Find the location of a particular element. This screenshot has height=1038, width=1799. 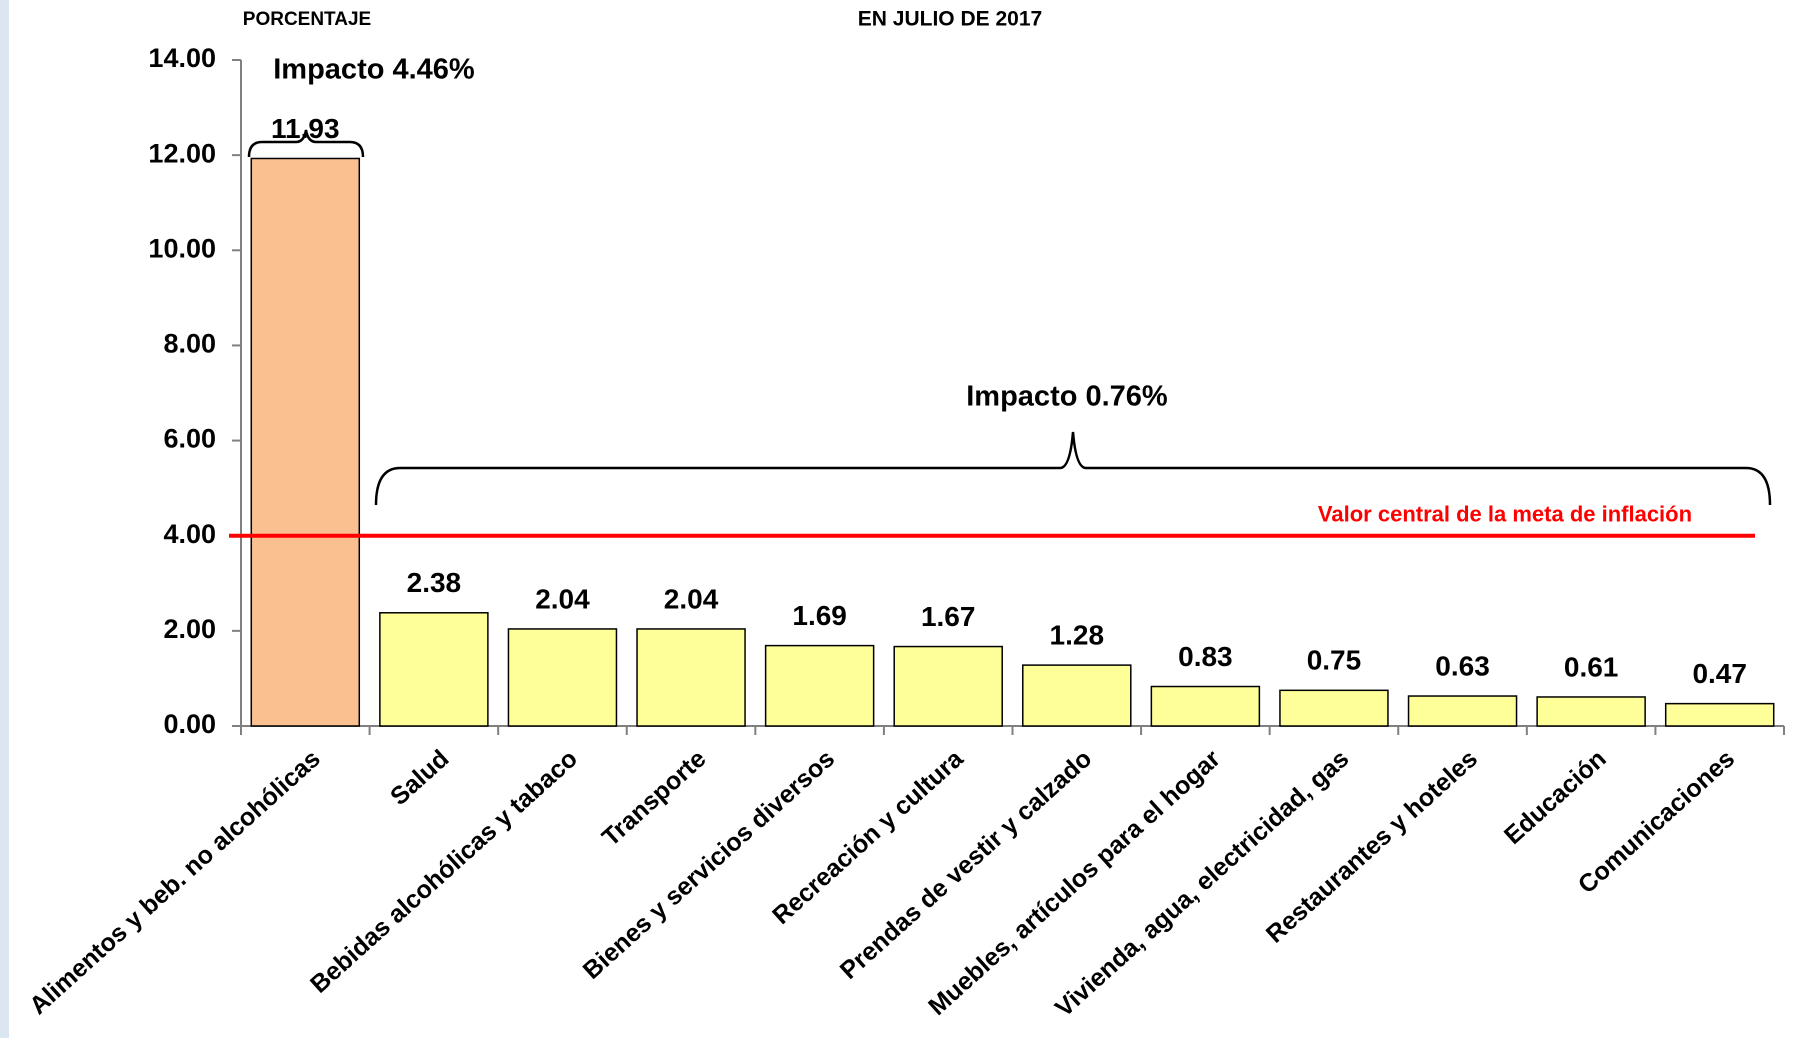

x-tick-label: Restaurantes y hoteles is located at coordinates (1372, 847).